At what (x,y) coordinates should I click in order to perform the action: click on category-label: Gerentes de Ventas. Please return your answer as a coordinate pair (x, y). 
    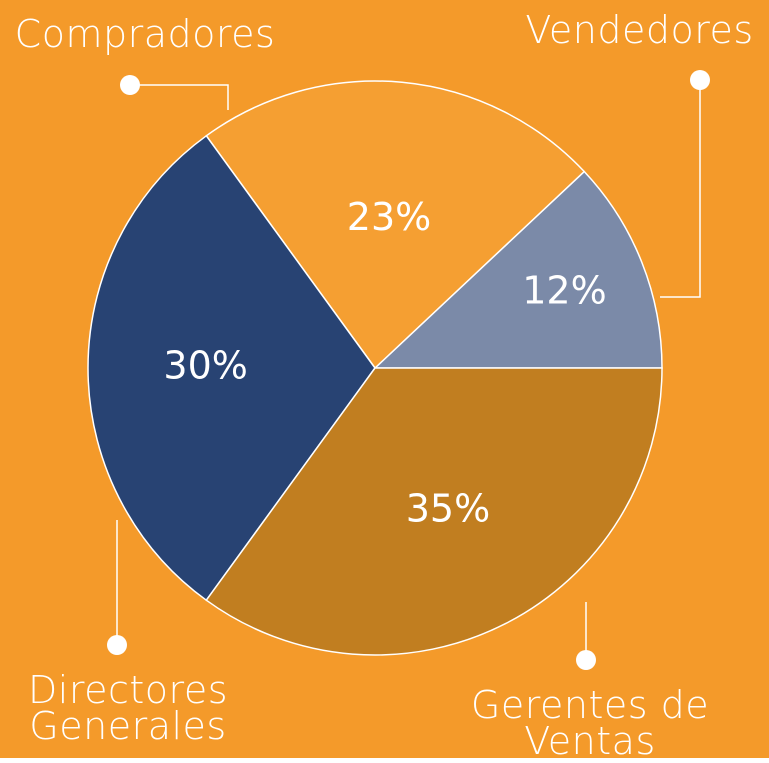
    Looking at the image, I should click on (590, 723).